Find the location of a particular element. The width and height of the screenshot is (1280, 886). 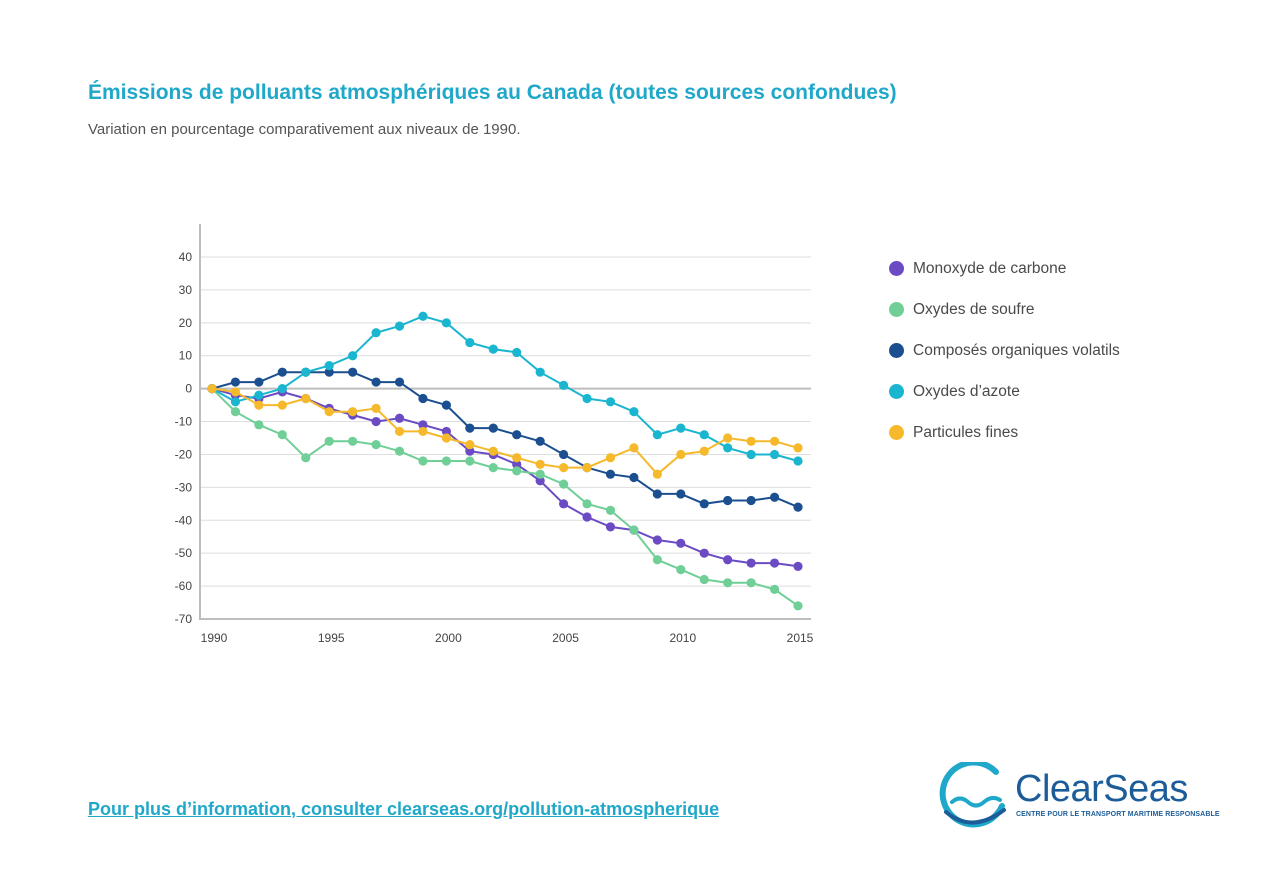

y-tick-label: -70 is located at coordinates (184, 619).